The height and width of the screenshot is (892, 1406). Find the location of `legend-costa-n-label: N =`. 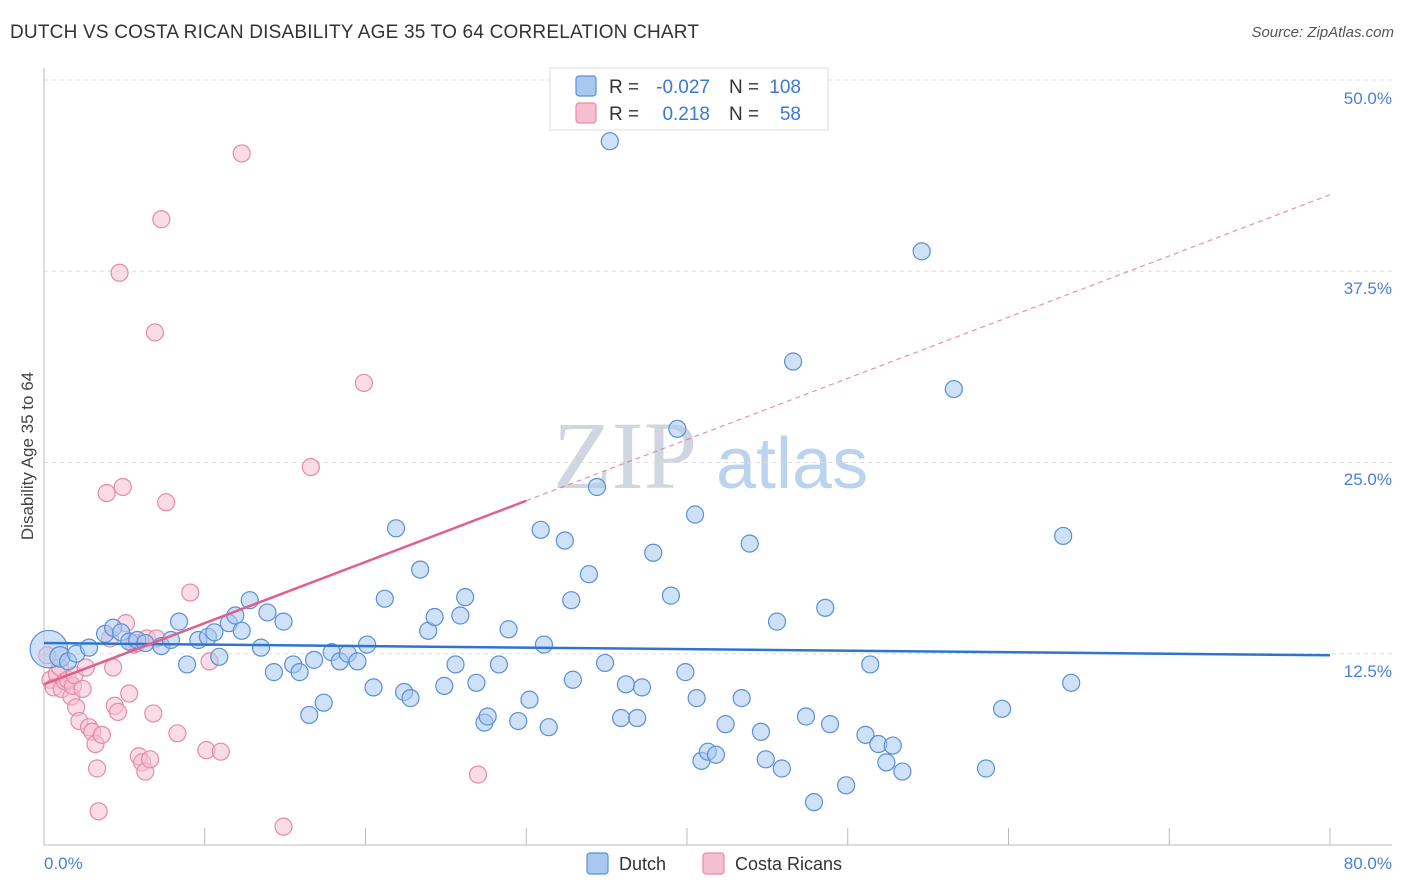

legend-costa-n-label: N = is located at coordinates (744, 114).